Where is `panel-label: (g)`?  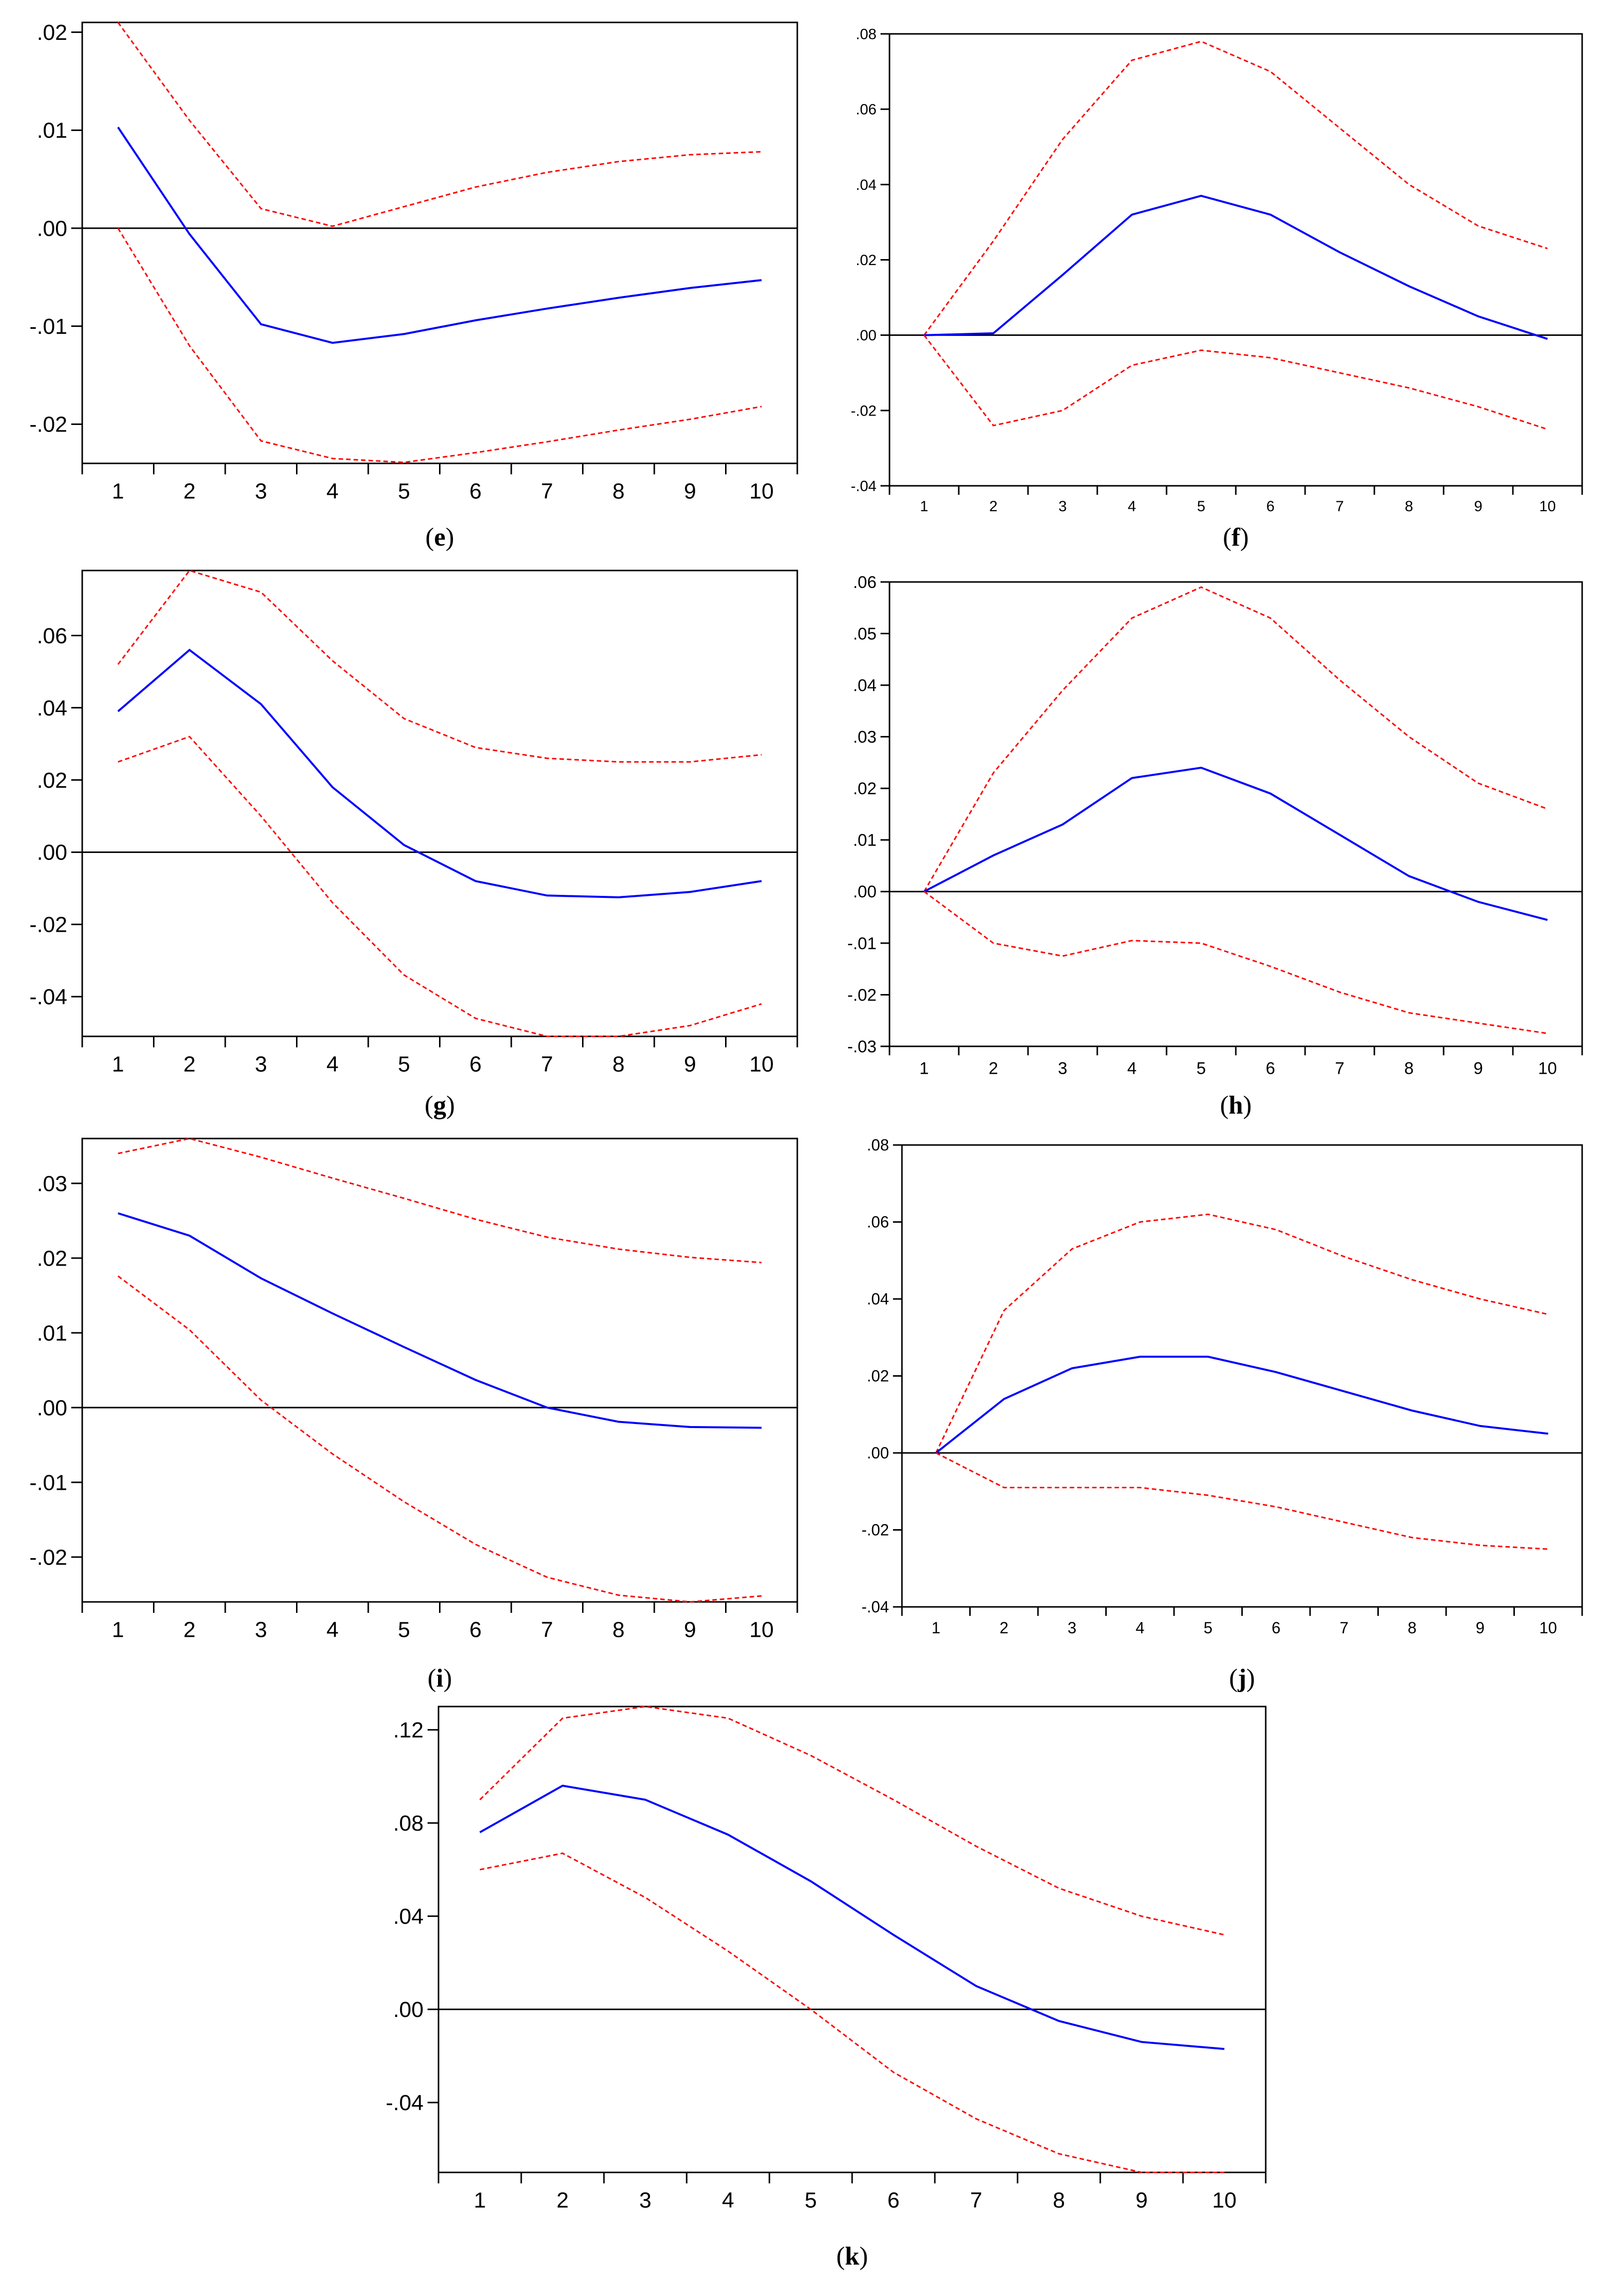 panel-label: (g) is located at coordinates (440, 1105).